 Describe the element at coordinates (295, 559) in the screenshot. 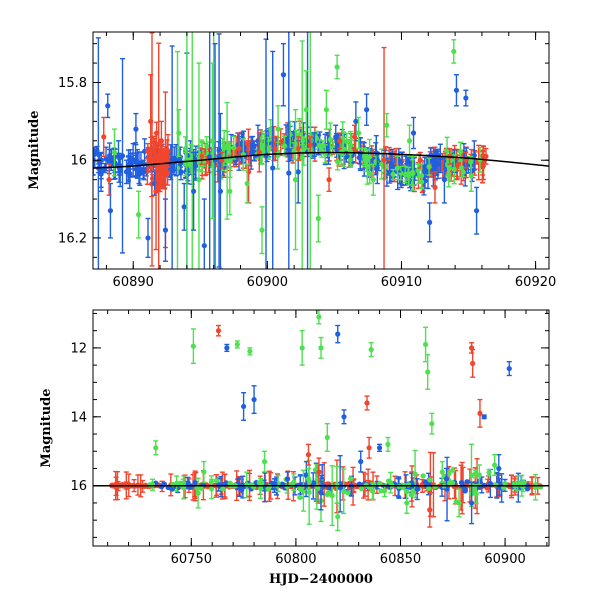

I see `bottom-x-tick-label: 60800` at that location.